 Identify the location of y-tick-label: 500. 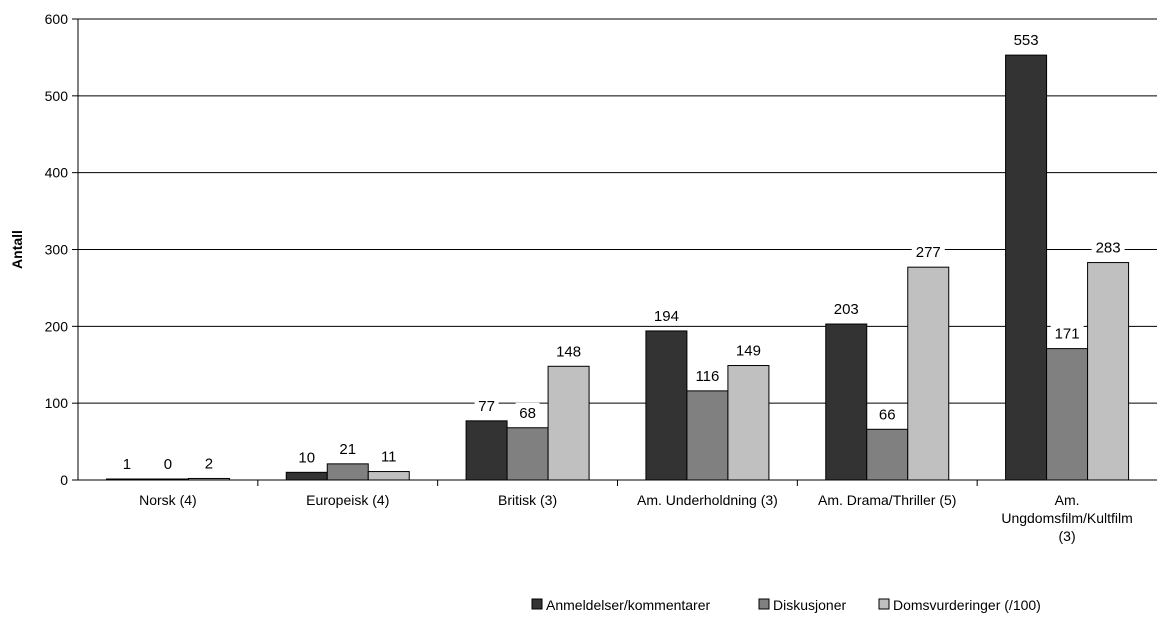
(57, 96).